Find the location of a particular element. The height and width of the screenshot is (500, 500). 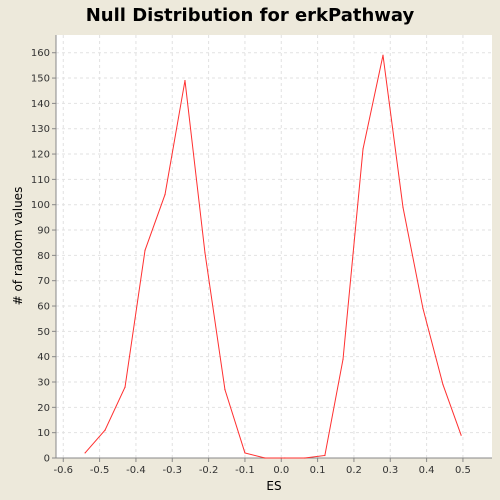

x-tick-label: 0.0 is located at coordinates (281, 470).